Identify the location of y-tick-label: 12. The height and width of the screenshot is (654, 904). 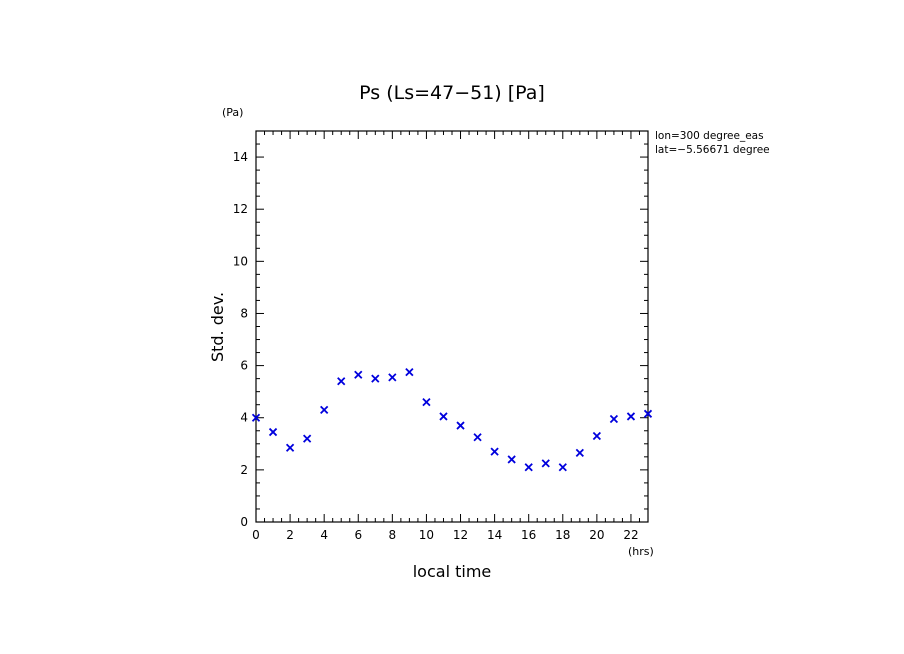
(240, 209).